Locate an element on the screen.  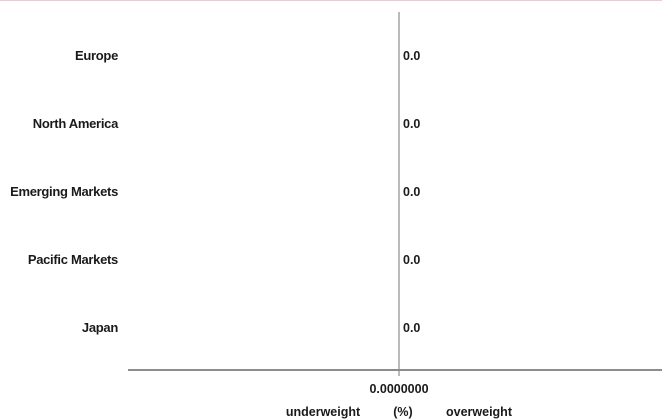
category-label: Europe is located at coordinates (96, 55).